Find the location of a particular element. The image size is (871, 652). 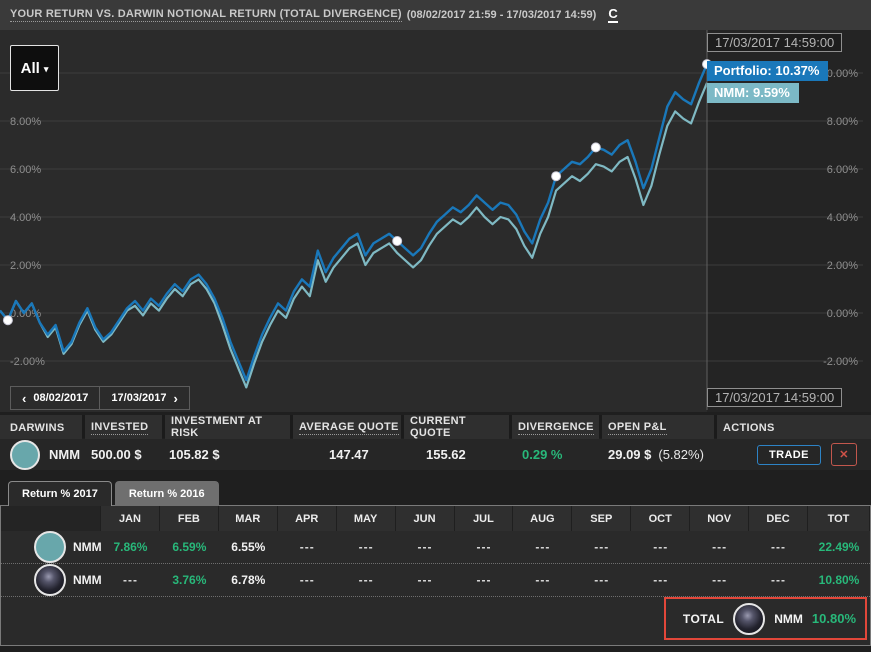

trade-button: TRADE is located at coordinates (789, 454).